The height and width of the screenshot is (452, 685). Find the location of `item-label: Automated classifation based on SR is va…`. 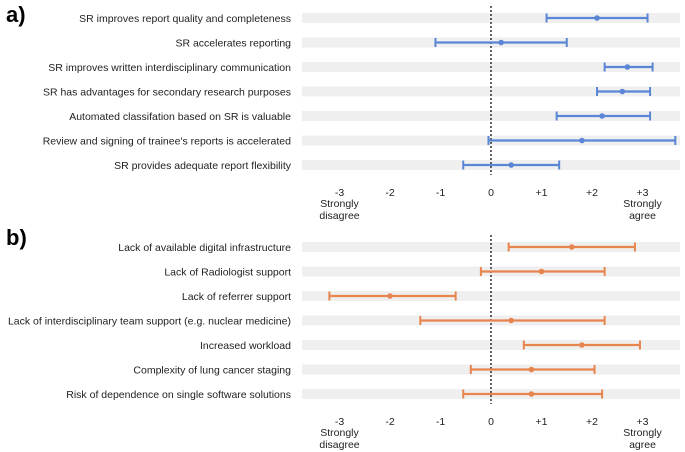

item-label: Automated classifation based on SR is va… is located at coordinates (180, 117).